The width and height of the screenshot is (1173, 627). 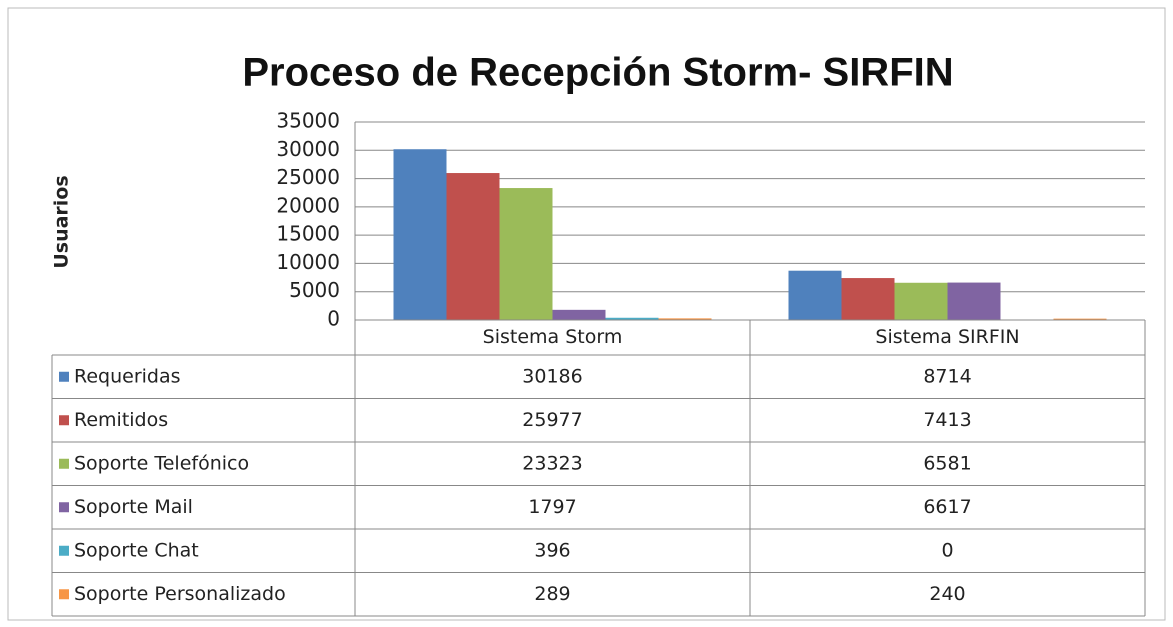 What do you see at coordinates (308, 177) in the screenshot?
I see `y-tick-label: 25000` at bounding box center [308, 177].